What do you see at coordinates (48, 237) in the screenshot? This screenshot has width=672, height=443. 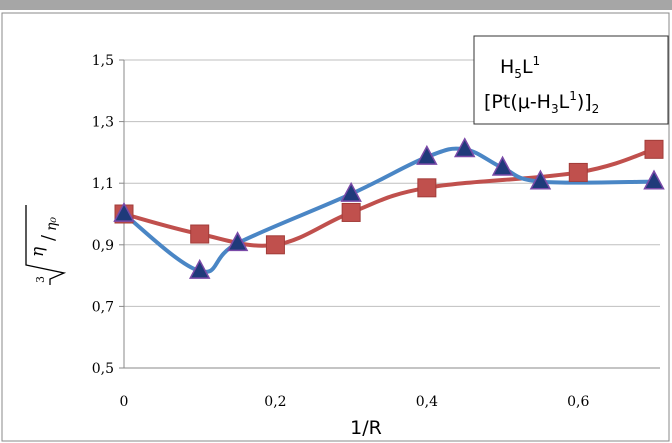 I see `y-axis-title-slash: /` at bounding box center [48, 237].